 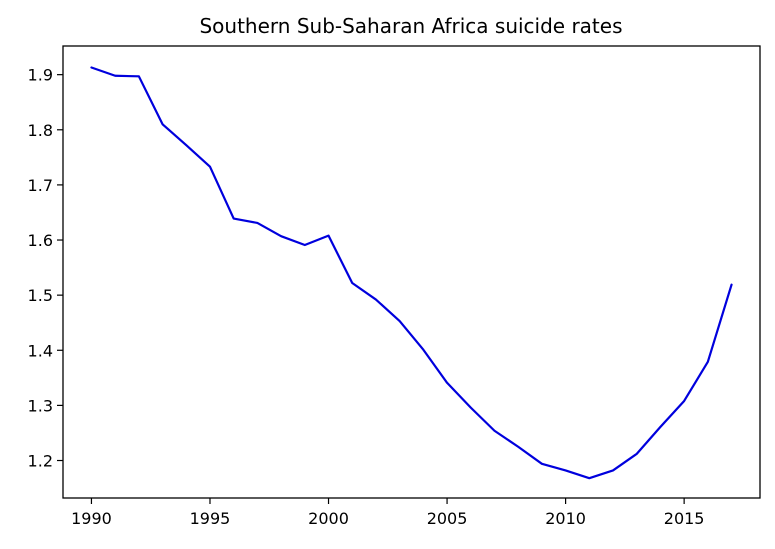 What do you see at coordinates (40, 240) in the screenshot?
I see `y-tick-label: 1.6` at bounding box center [40, 240].